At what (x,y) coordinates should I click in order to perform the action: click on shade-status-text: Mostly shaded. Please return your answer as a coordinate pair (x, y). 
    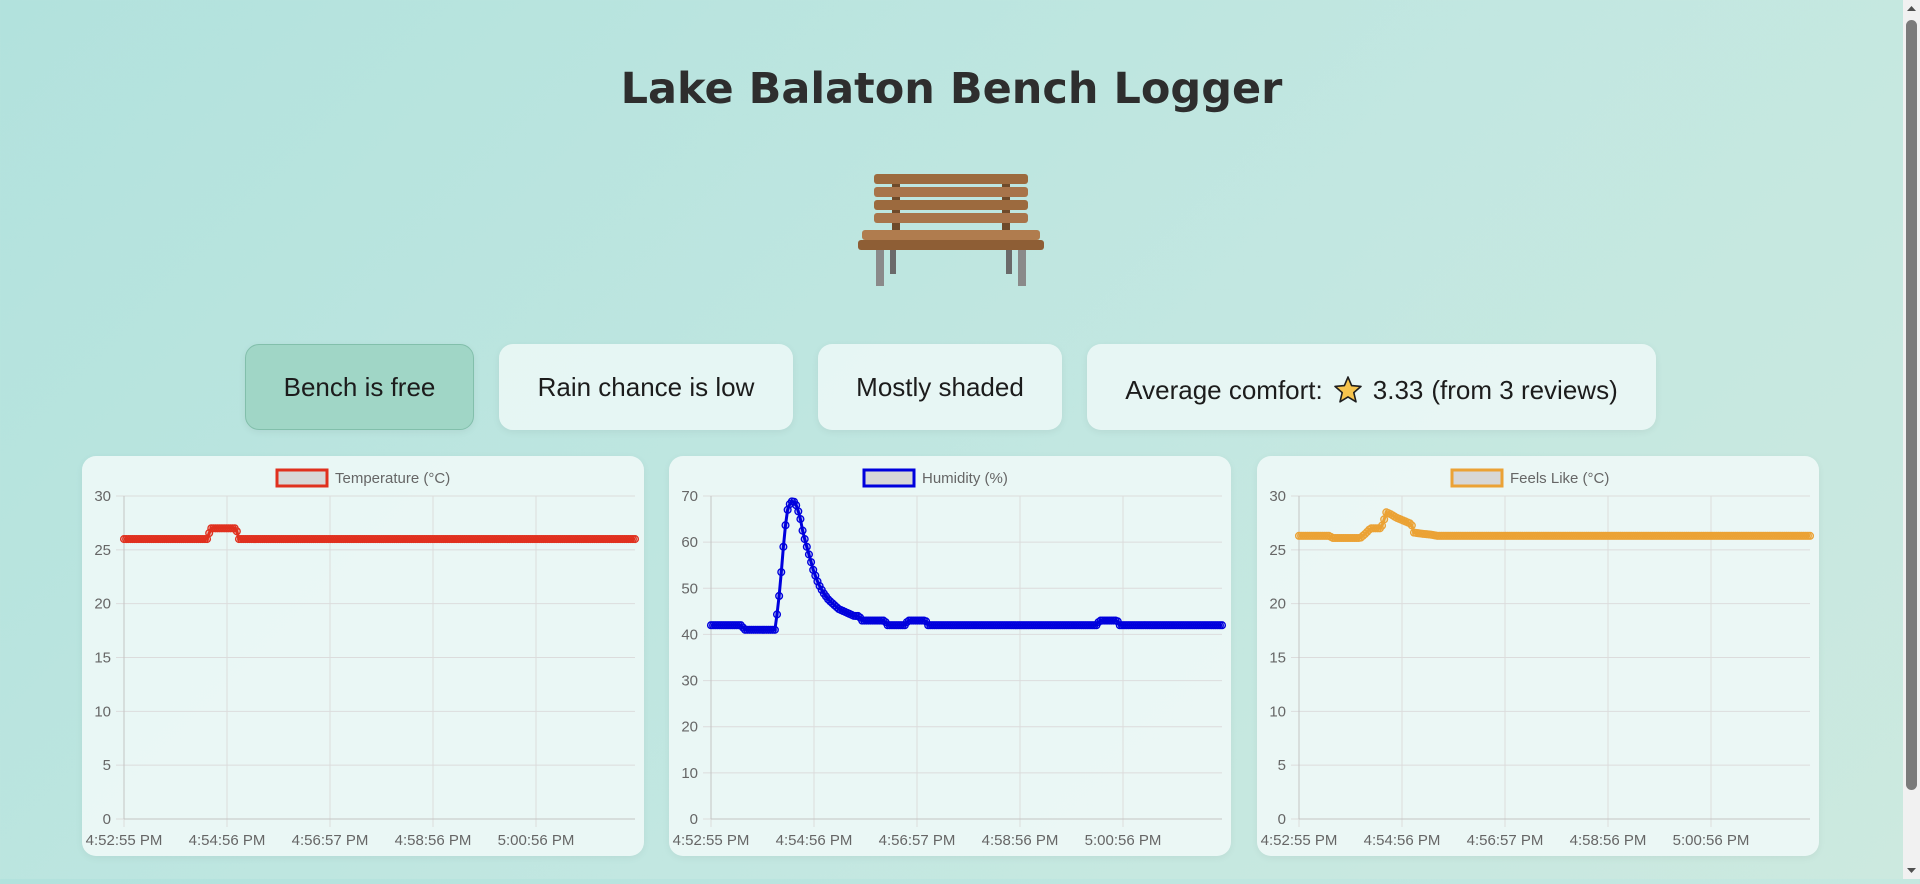
    Looking at the image, I should click on (940, 386).